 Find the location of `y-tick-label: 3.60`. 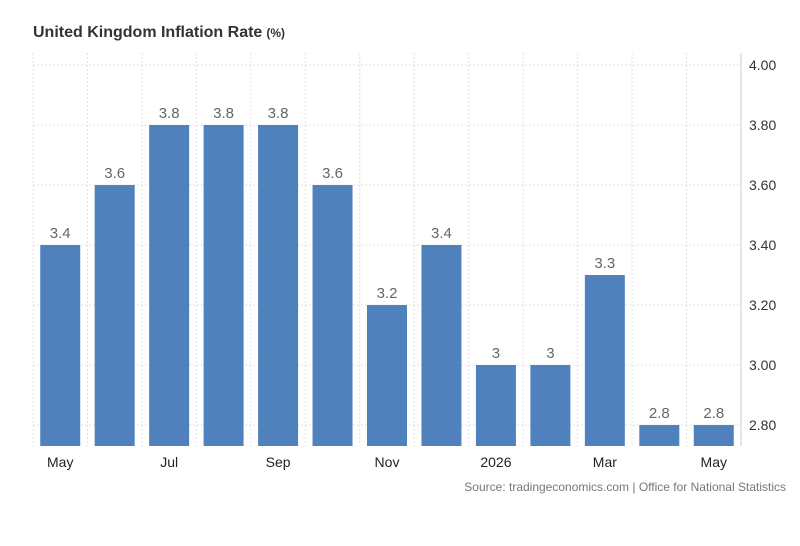

y-tick-label: 3.60 is located at coordinates (762, 185).